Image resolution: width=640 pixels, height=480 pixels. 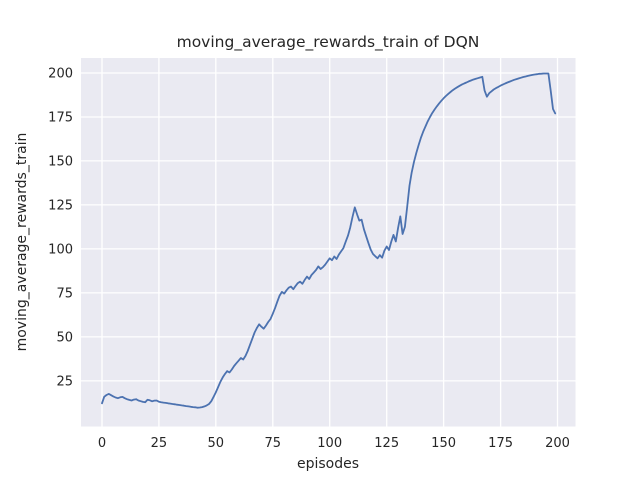 I want to click on x-tick-label: 25, so click(x=159, y=443).